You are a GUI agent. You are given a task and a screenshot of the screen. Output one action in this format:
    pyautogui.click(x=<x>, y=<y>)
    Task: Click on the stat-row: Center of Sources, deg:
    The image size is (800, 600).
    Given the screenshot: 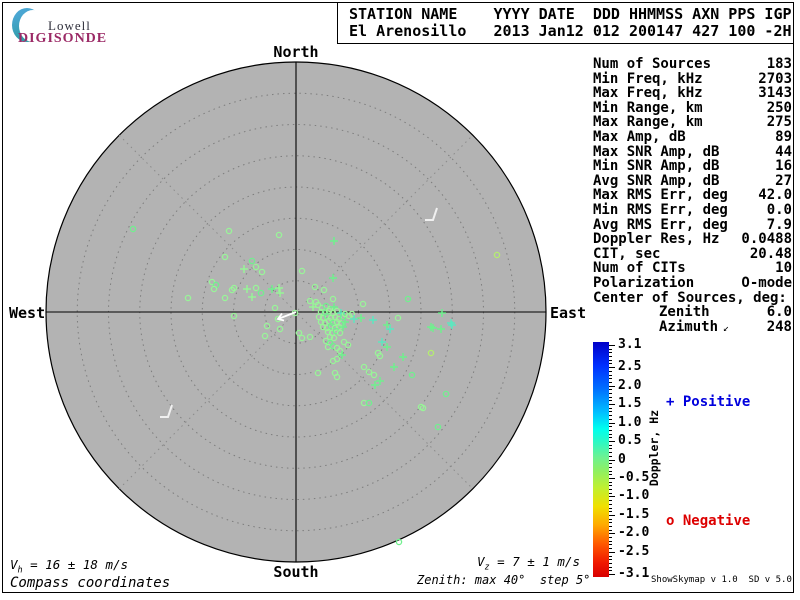 What is the action you would take?
    pyautogui.click(x=692, y=298)
    